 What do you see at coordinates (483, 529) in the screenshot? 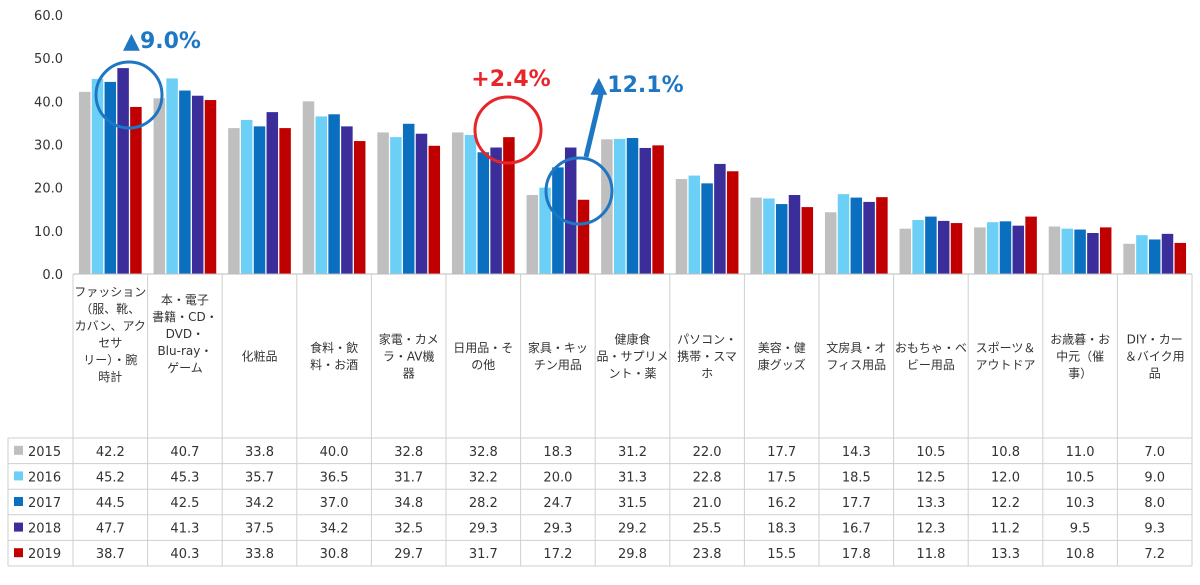
I see `table-value: 29.3` at bounding box center [483, 529].